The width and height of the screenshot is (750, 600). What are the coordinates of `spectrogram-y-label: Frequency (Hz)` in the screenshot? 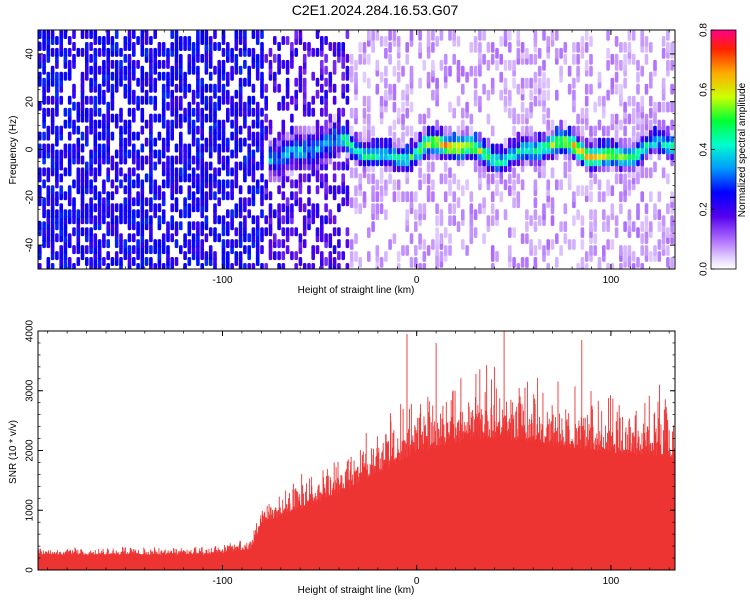 It's located at (13, 150).